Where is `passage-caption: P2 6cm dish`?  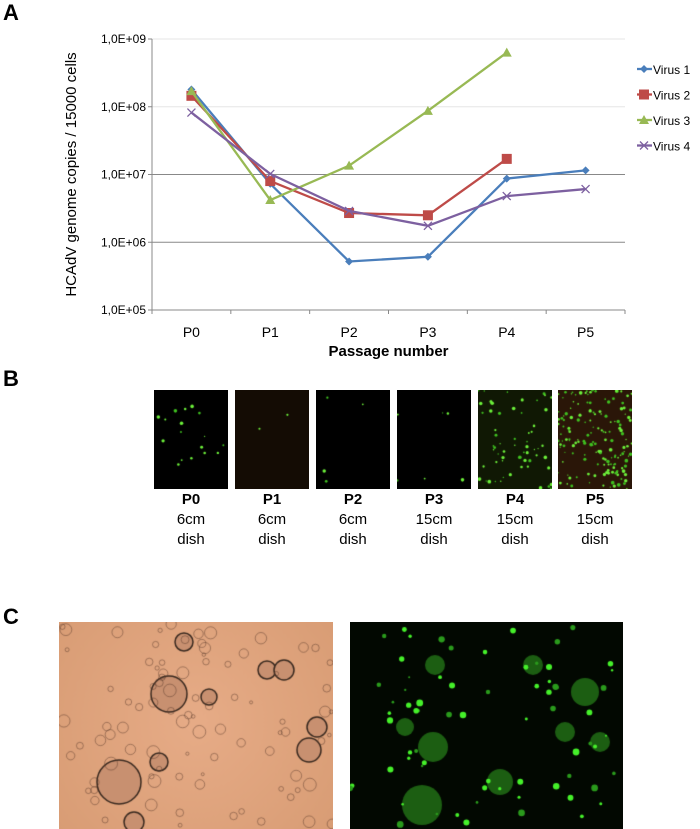 passage-caption: P2 6cm dish is located at coordinates (353, 520).